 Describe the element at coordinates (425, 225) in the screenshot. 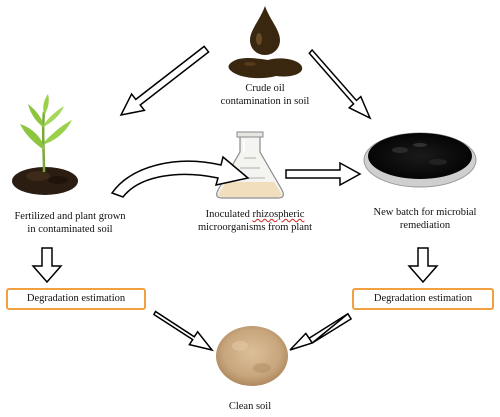

I see `label-batch-line2: remediation` at that location.